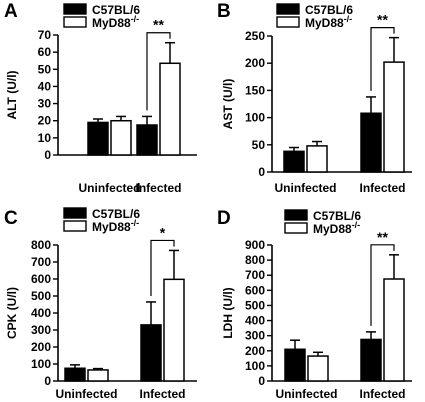  Describe the element at coordinates (45, 121) in the screenshot. I see `y-tick-label: 20` at that location.